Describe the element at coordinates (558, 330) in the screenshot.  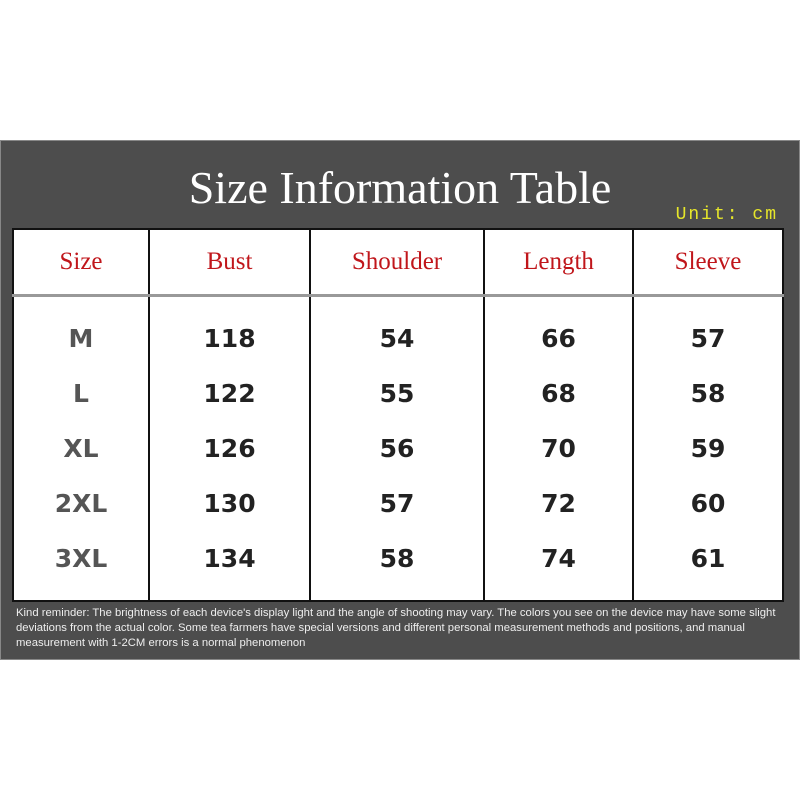
I see `table-cell: 66` at that location.